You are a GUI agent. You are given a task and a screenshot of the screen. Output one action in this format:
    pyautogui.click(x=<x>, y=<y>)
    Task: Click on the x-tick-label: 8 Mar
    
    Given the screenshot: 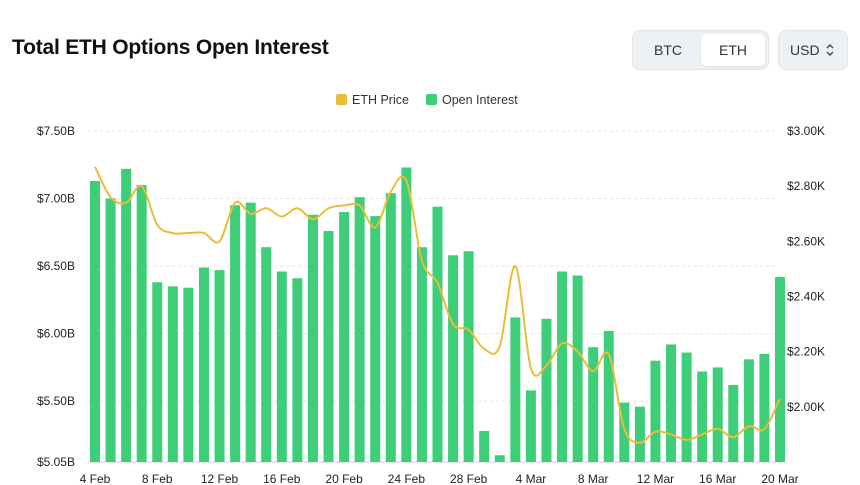 What is the action you would take?
    pyautogui.click(x=593, y=478)
    